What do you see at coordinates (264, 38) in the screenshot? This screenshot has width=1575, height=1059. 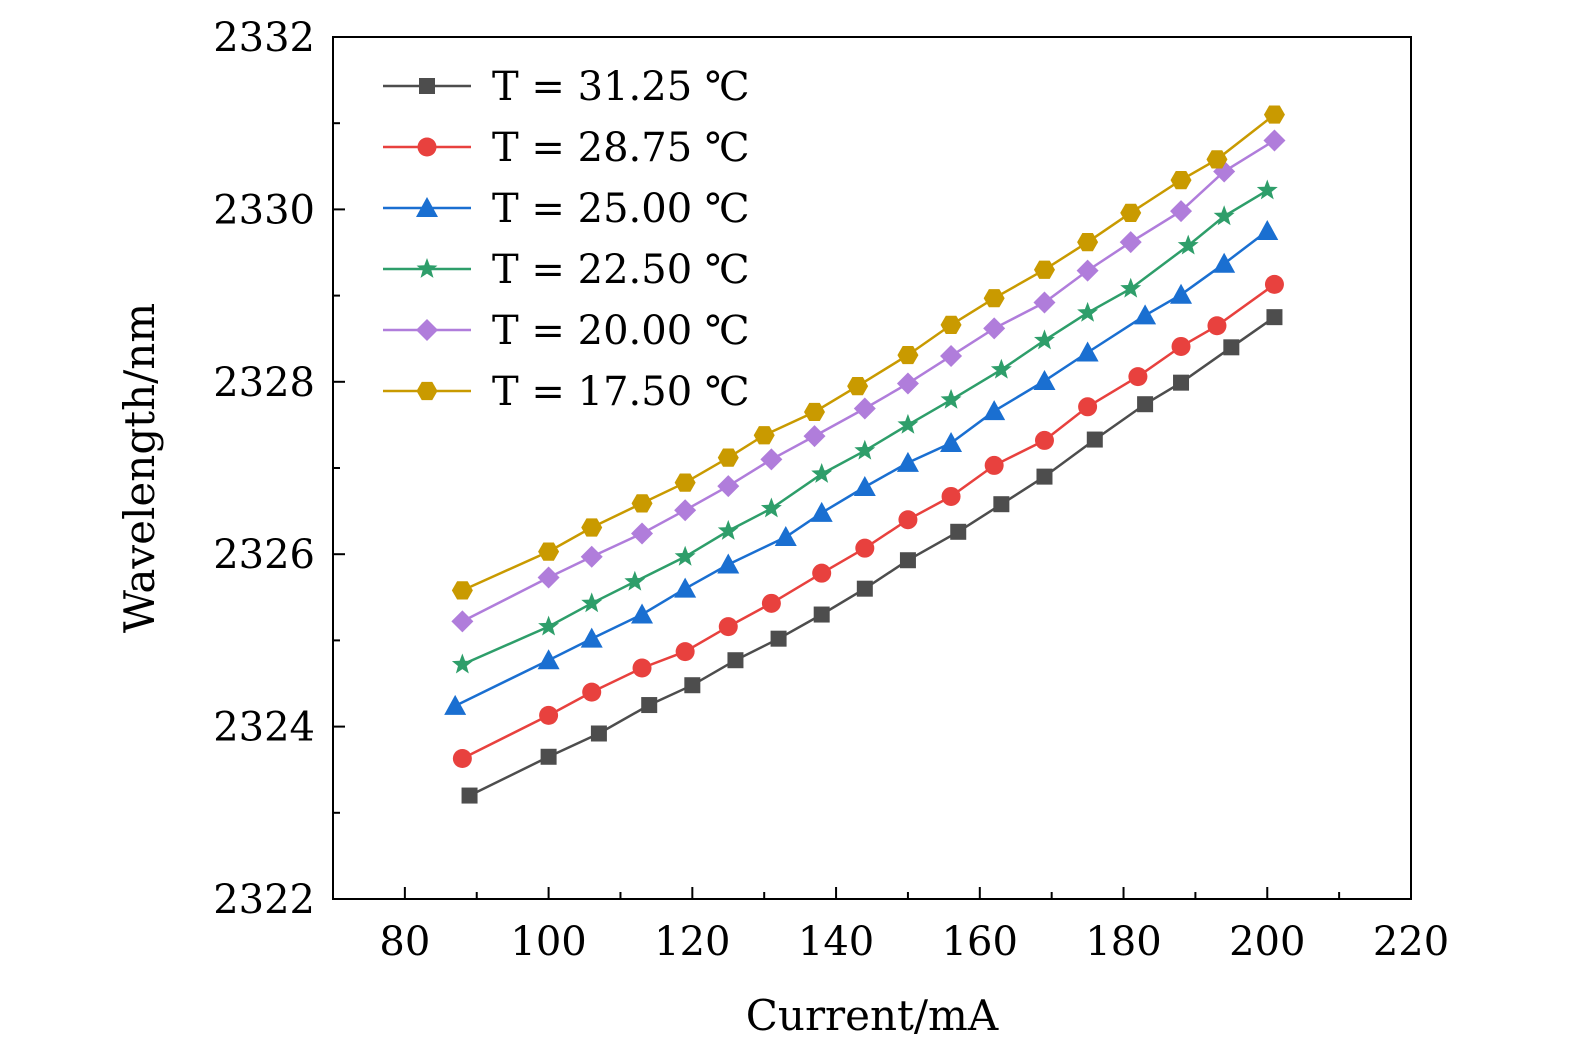 I see `y-tick-label: 2332` at bounding box center [264, 38].